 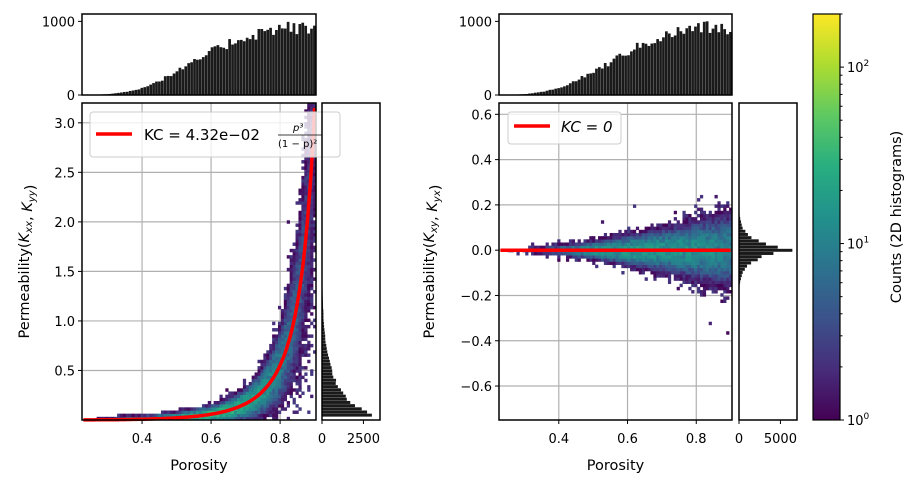 What do you see at coordinates (476, 342) in the screenshot?
I see `y-tick-label: −0.4` at bounding box center [476, 342].